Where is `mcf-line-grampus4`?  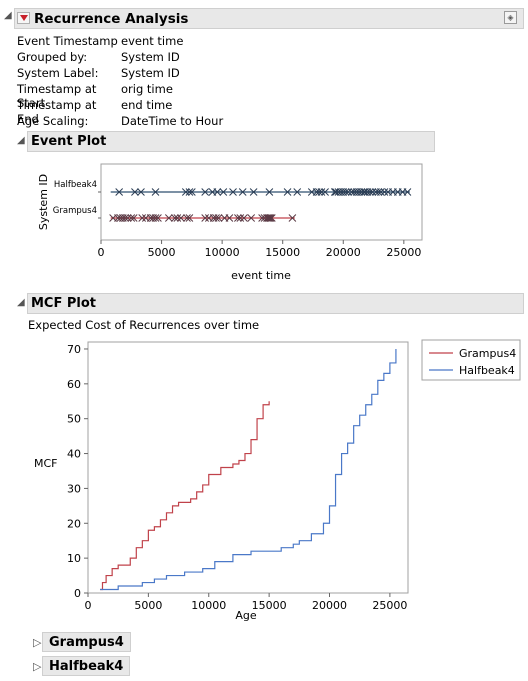
mcf-line-grampus4 is located at coordinates (185, 496).